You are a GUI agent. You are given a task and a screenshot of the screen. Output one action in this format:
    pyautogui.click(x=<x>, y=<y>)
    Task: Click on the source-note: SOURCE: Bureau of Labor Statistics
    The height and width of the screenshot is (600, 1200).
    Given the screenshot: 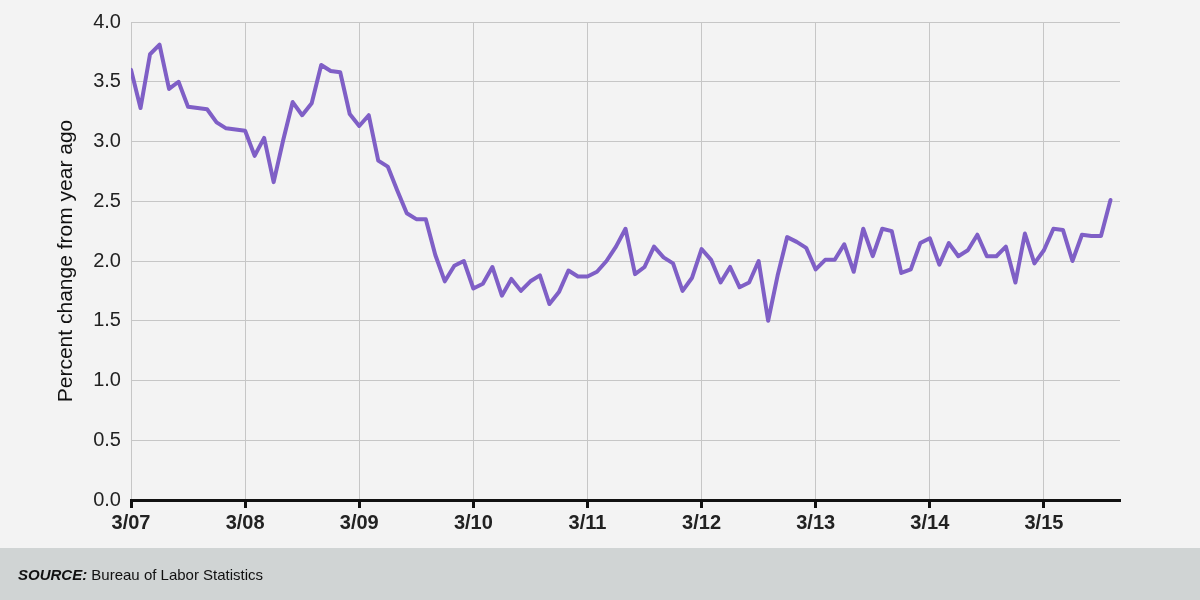 What is the action you would take?
    pyautogui.click(x=141, y=574)
    